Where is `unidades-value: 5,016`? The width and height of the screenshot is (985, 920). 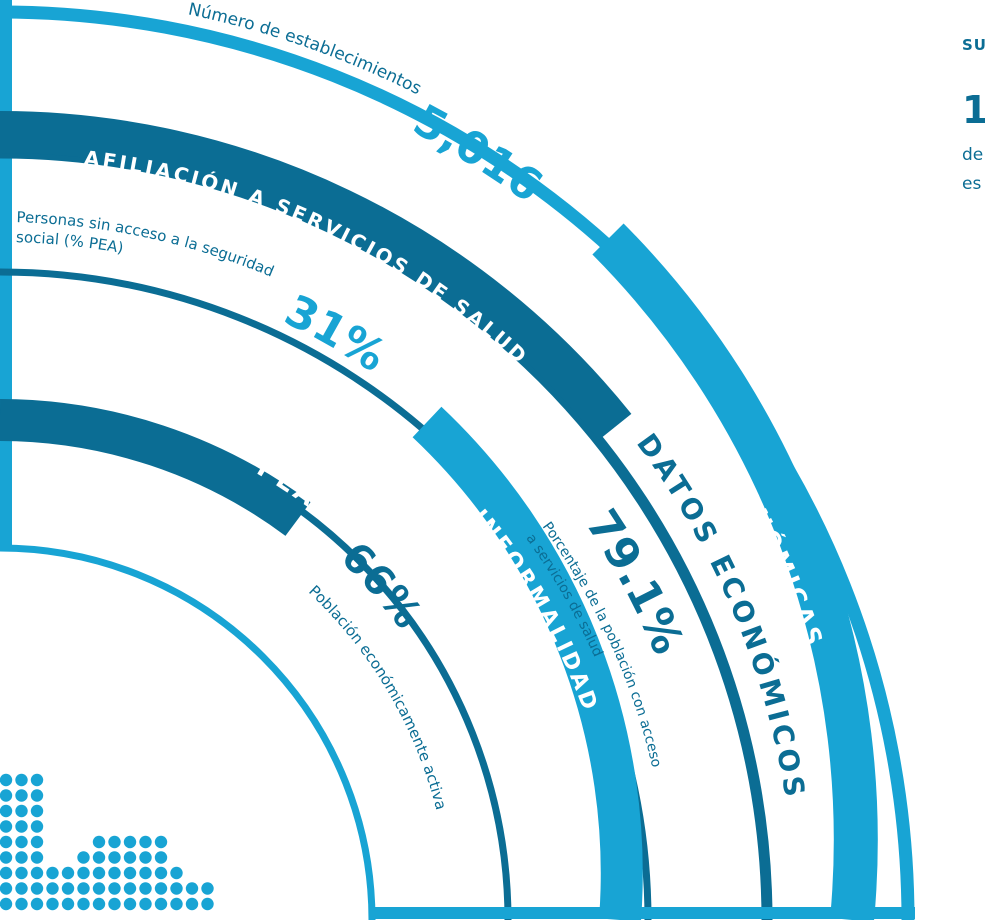
unidades-value: 5,016 is located at coordinates (478, 154).